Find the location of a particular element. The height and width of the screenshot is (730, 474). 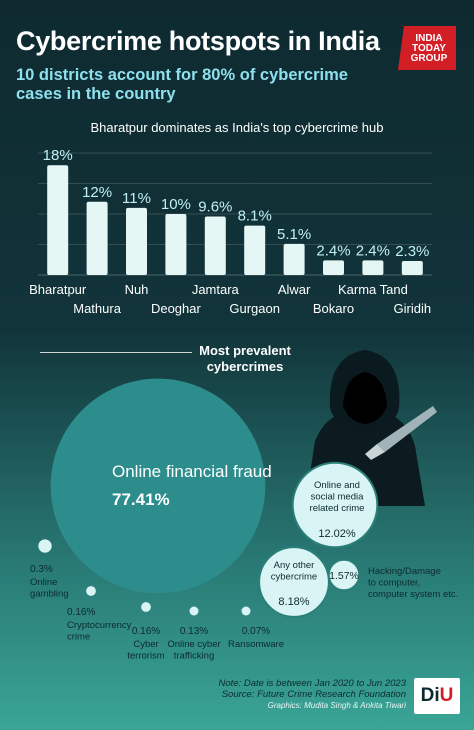

india-today-group-logo is located at coordinates (427, 48).